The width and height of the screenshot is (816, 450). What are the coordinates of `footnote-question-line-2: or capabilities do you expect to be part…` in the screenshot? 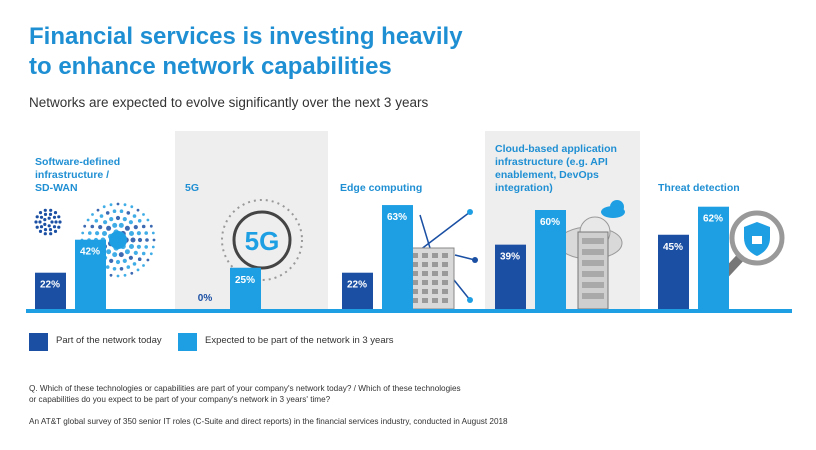 It's located at (180, 399).